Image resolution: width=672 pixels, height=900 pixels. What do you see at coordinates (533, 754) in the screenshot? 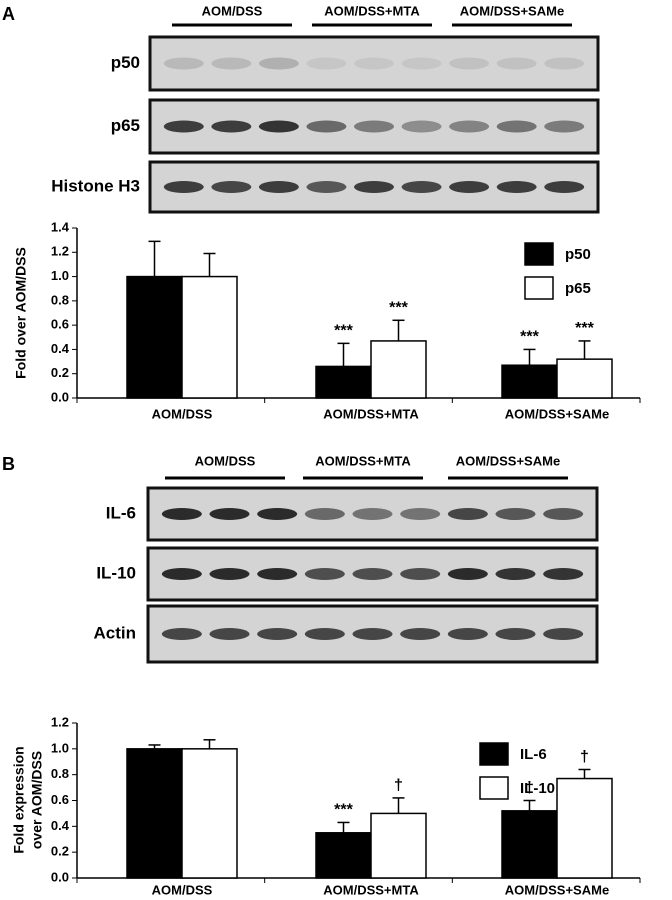
I see `legend-label: IL-6` at bounding box center [533, 754].